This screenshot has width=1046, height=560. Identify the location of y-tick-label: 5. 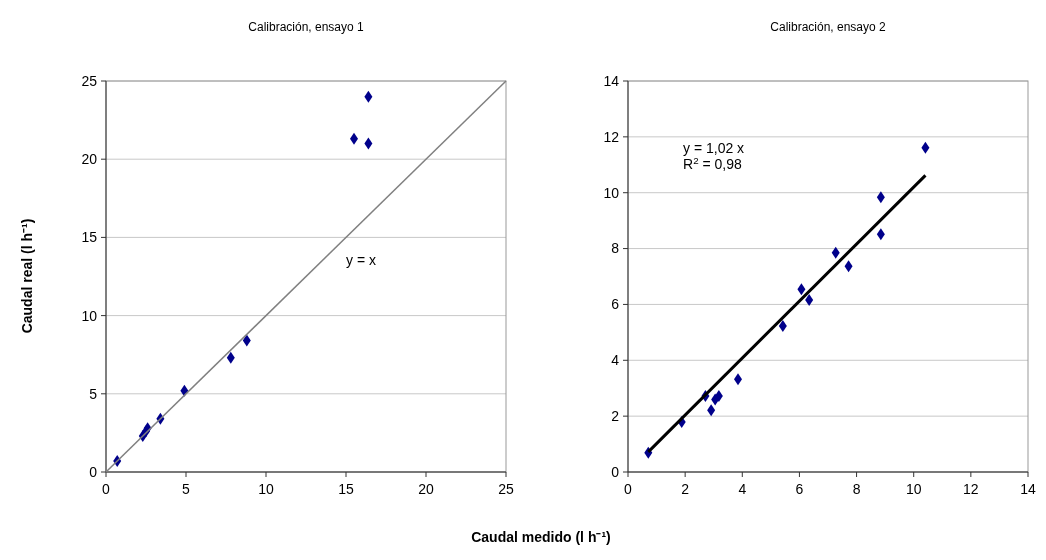
(93, 393).